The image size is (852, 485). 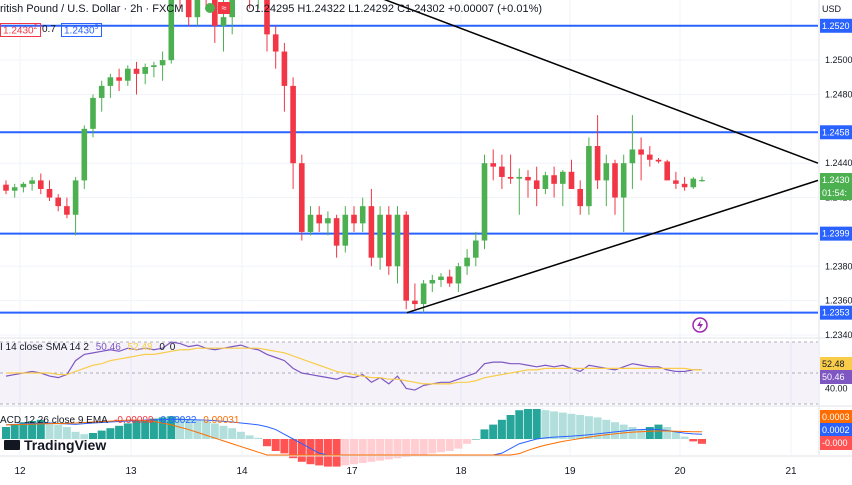 I want to click on dot-icon, so click(x=210, y=8).